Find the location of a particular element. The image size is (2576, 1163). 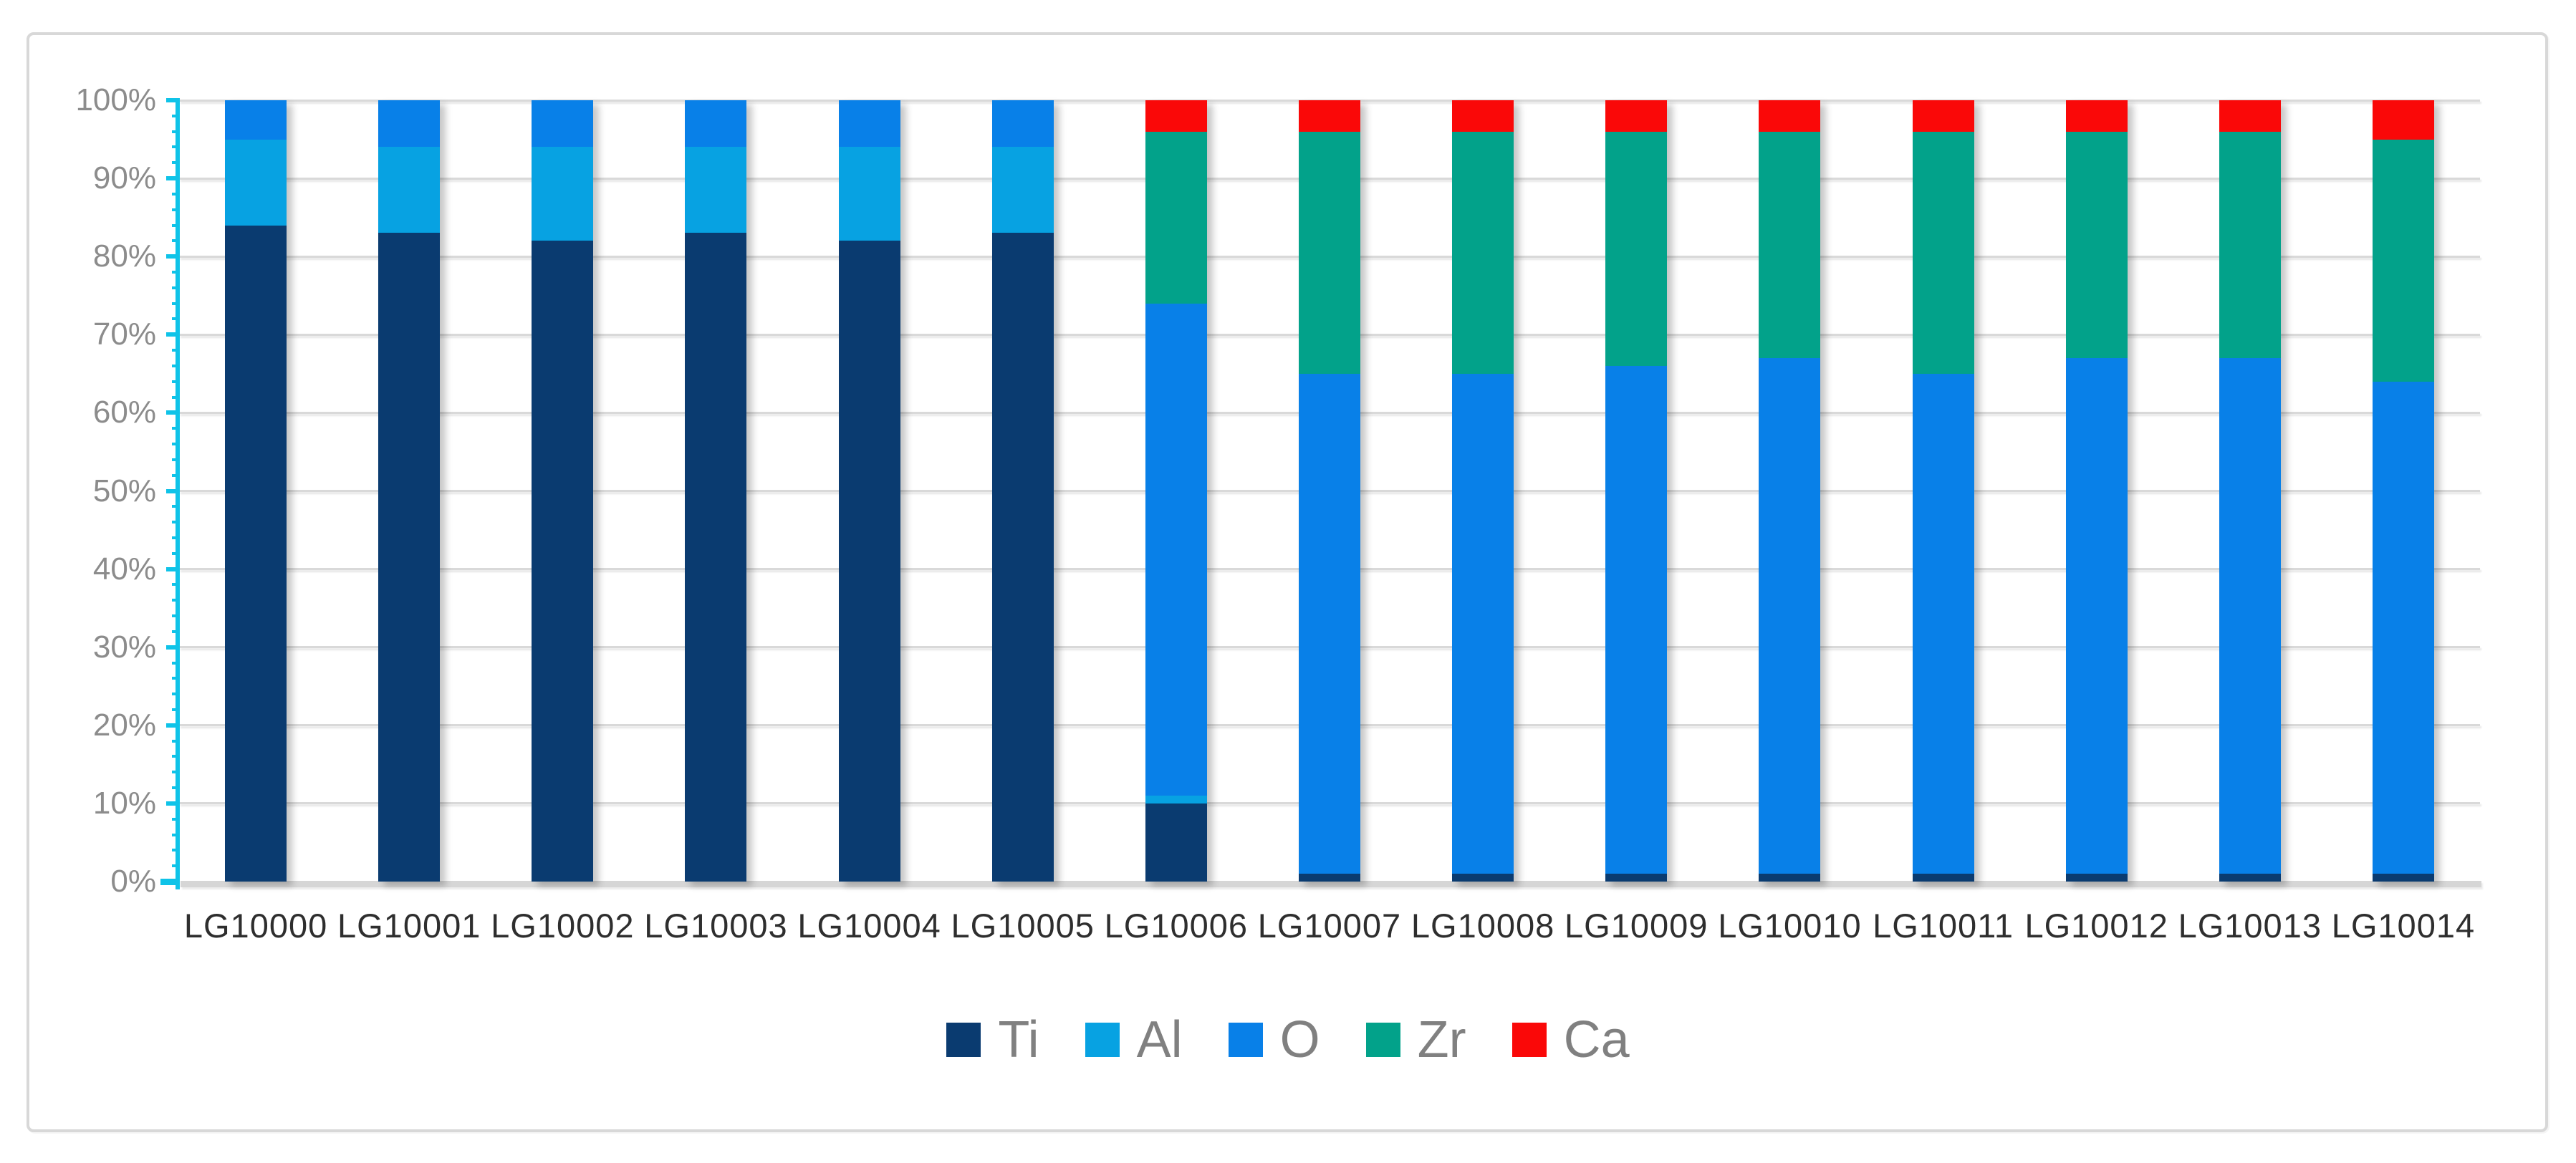

bar-LG10008 is located at coordinates (1483, 491).